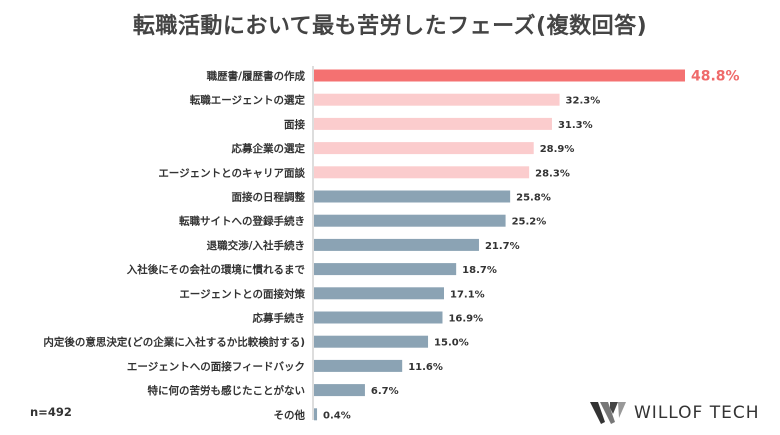 The image size is (780, 435). What do you see at coordinates (174, 342) in the screenshot?
I see `category-label: 内定後の意思決定(どの企業に入社するか比較検討する)` at bounding box center [174, 342].